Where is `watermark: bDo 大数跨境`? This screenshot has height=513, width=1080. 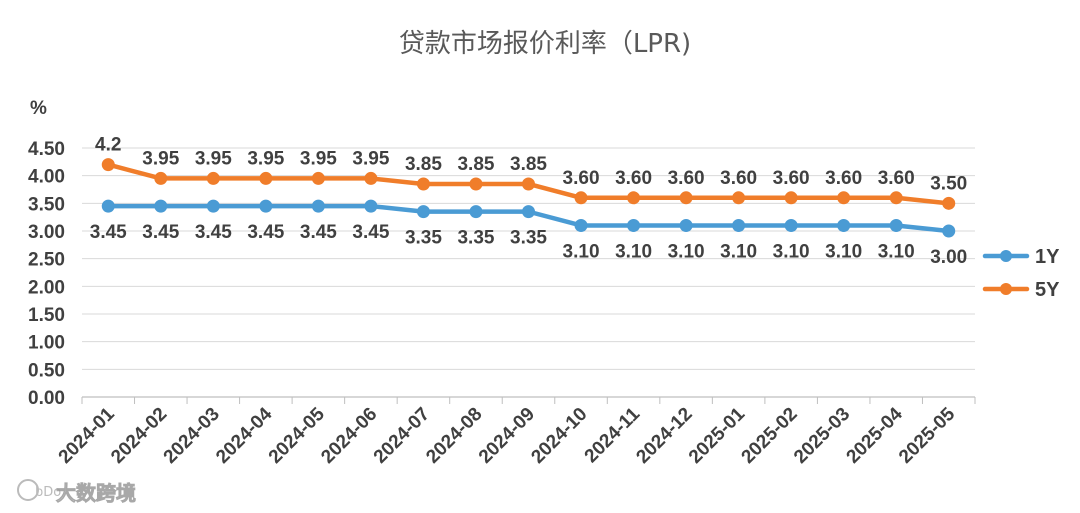 watermark: bDo 大数跨境 is located at coordinates (76, 492).